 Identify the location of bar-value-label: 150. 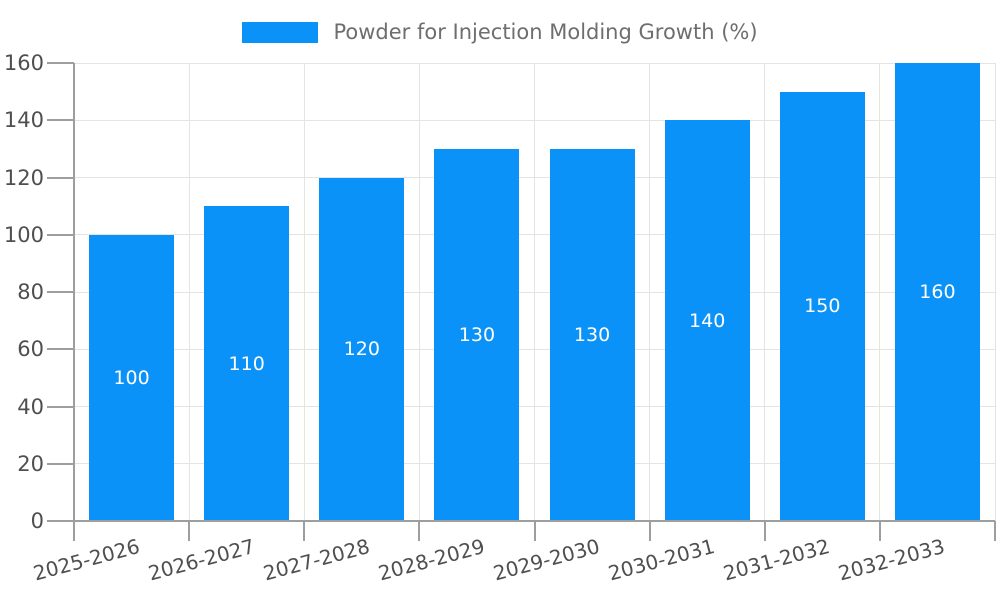
(822, 306).